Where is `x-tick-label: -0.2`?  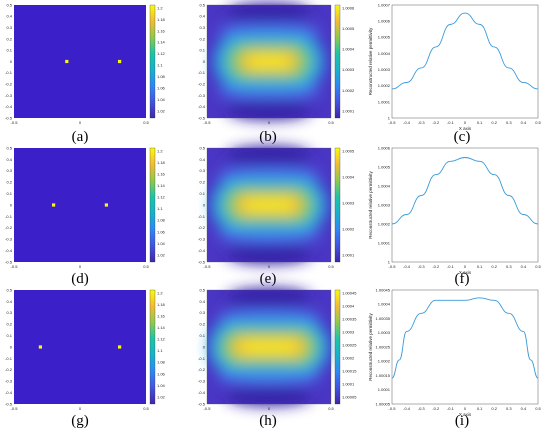 x-tick-label: -0.2 is located at coordinates (436, 266).